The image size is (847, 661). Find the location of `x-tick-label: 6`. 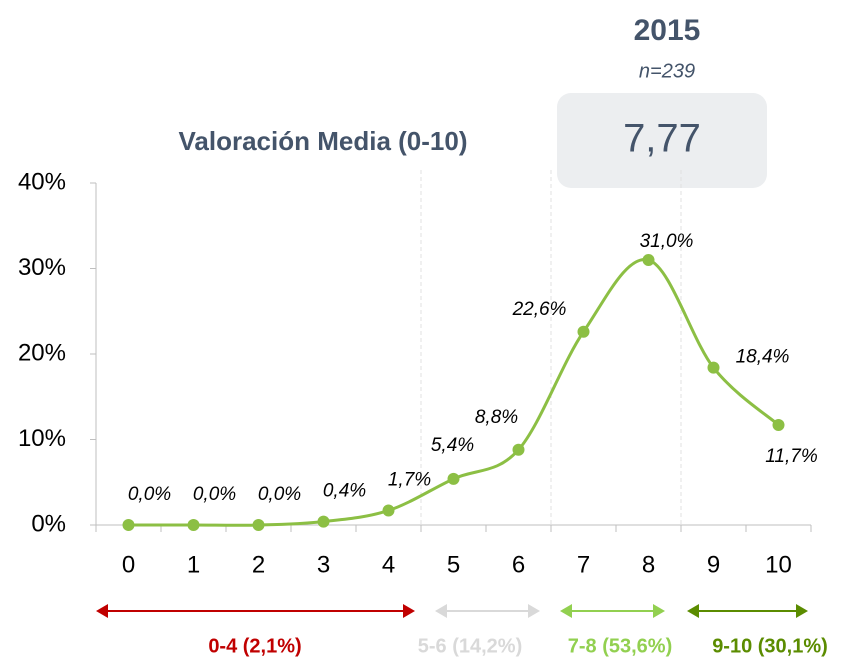

x-tick-label: 6 is located at coordinates (518, 564).